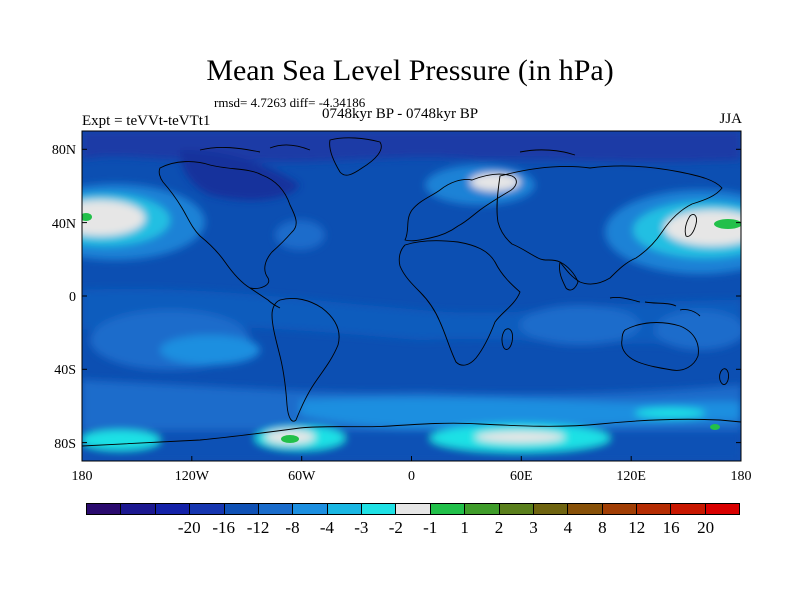  Describe the element at coordinates (387, 150) in the screenshot. I see `arctic-islands-coast` at that location.